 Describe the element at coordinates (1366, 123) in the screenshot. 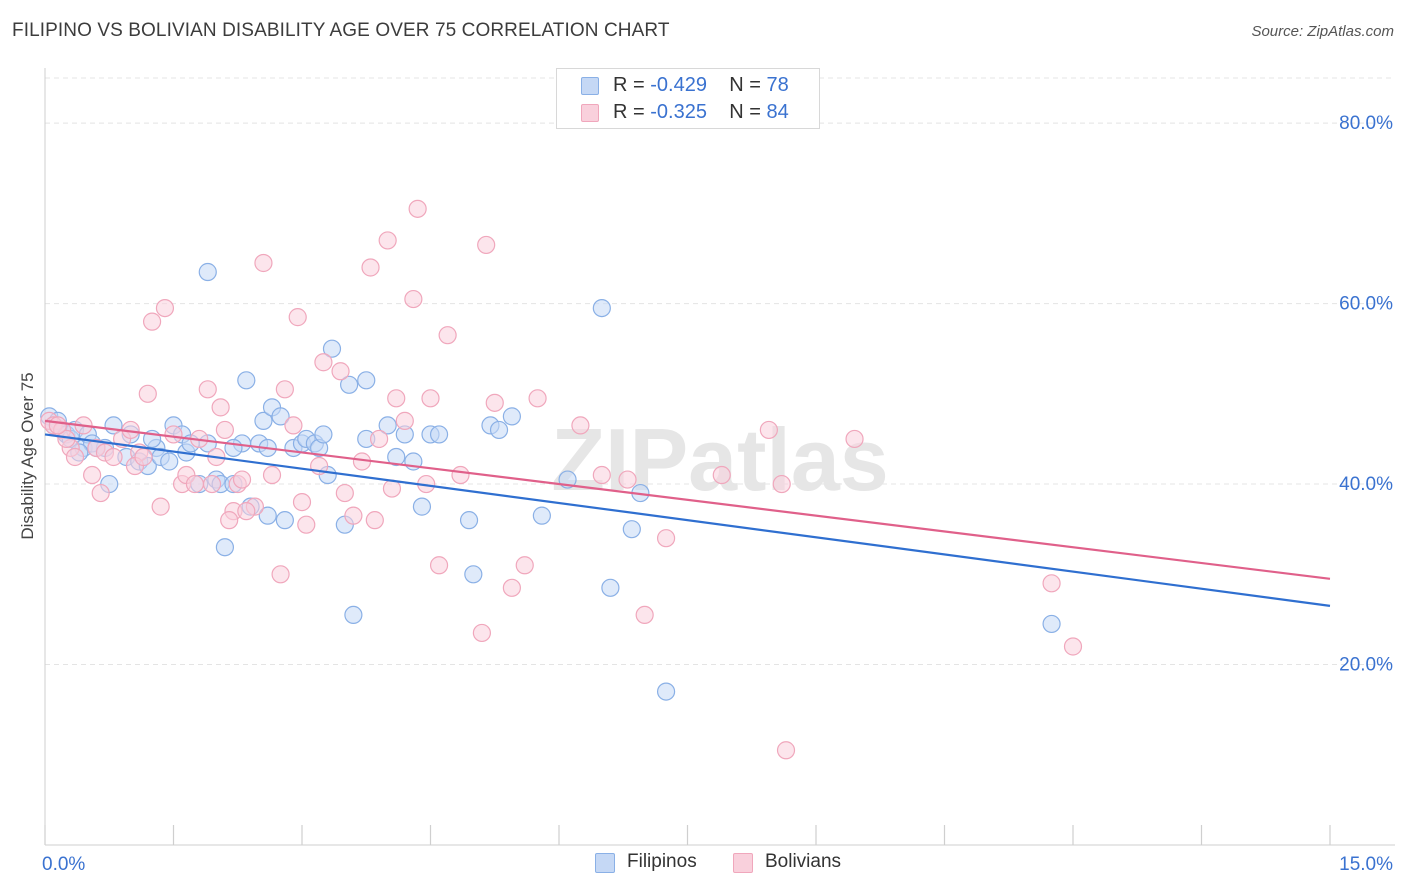

I see `y-tick-label: 80.0%` at that location.